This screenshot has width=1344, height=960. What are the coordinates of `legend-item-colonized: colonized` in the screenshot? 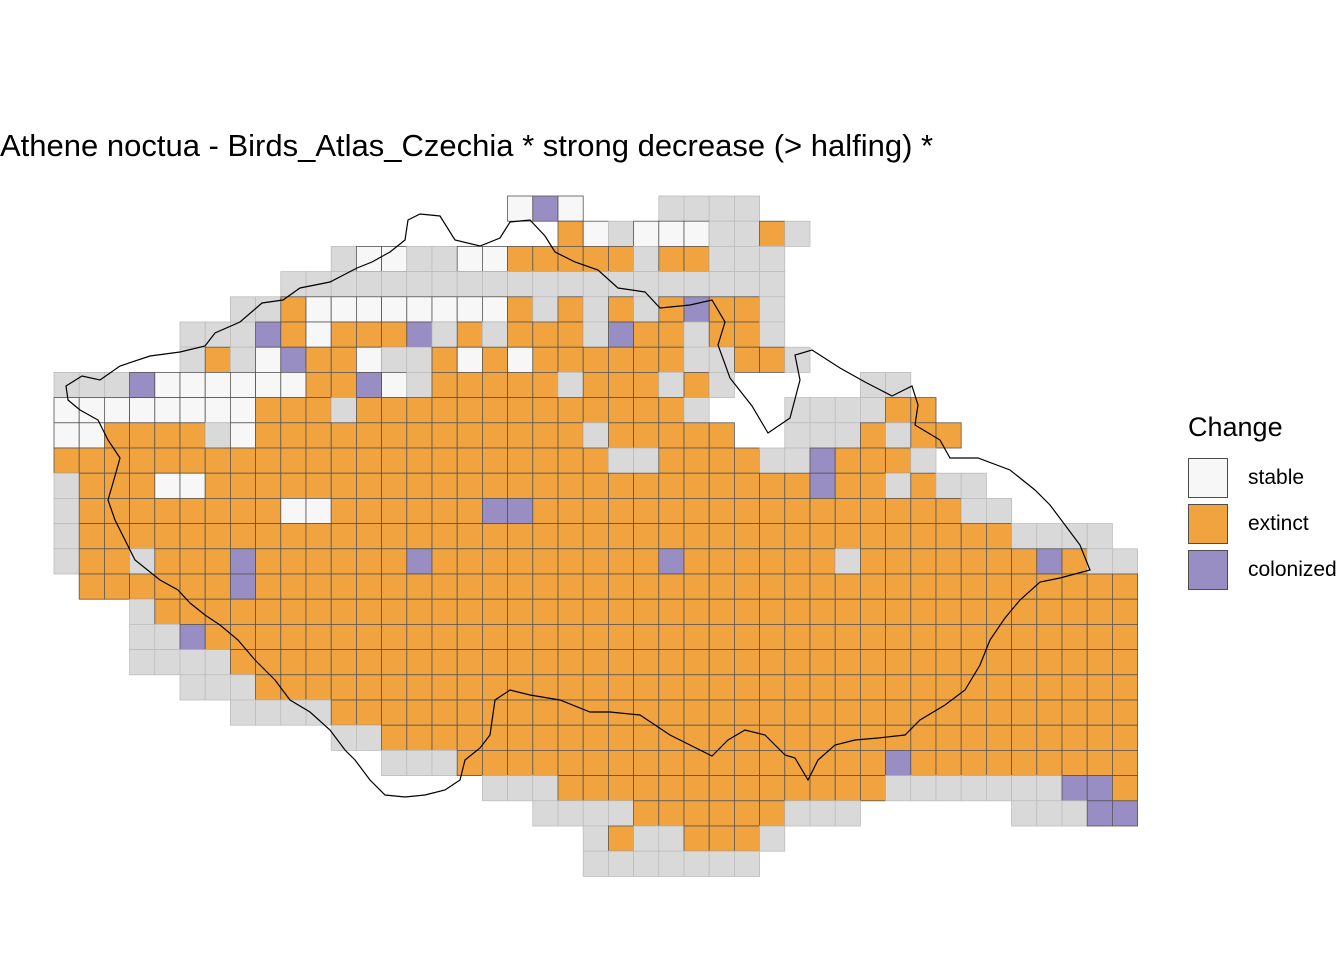 It's located at (1262, 570).